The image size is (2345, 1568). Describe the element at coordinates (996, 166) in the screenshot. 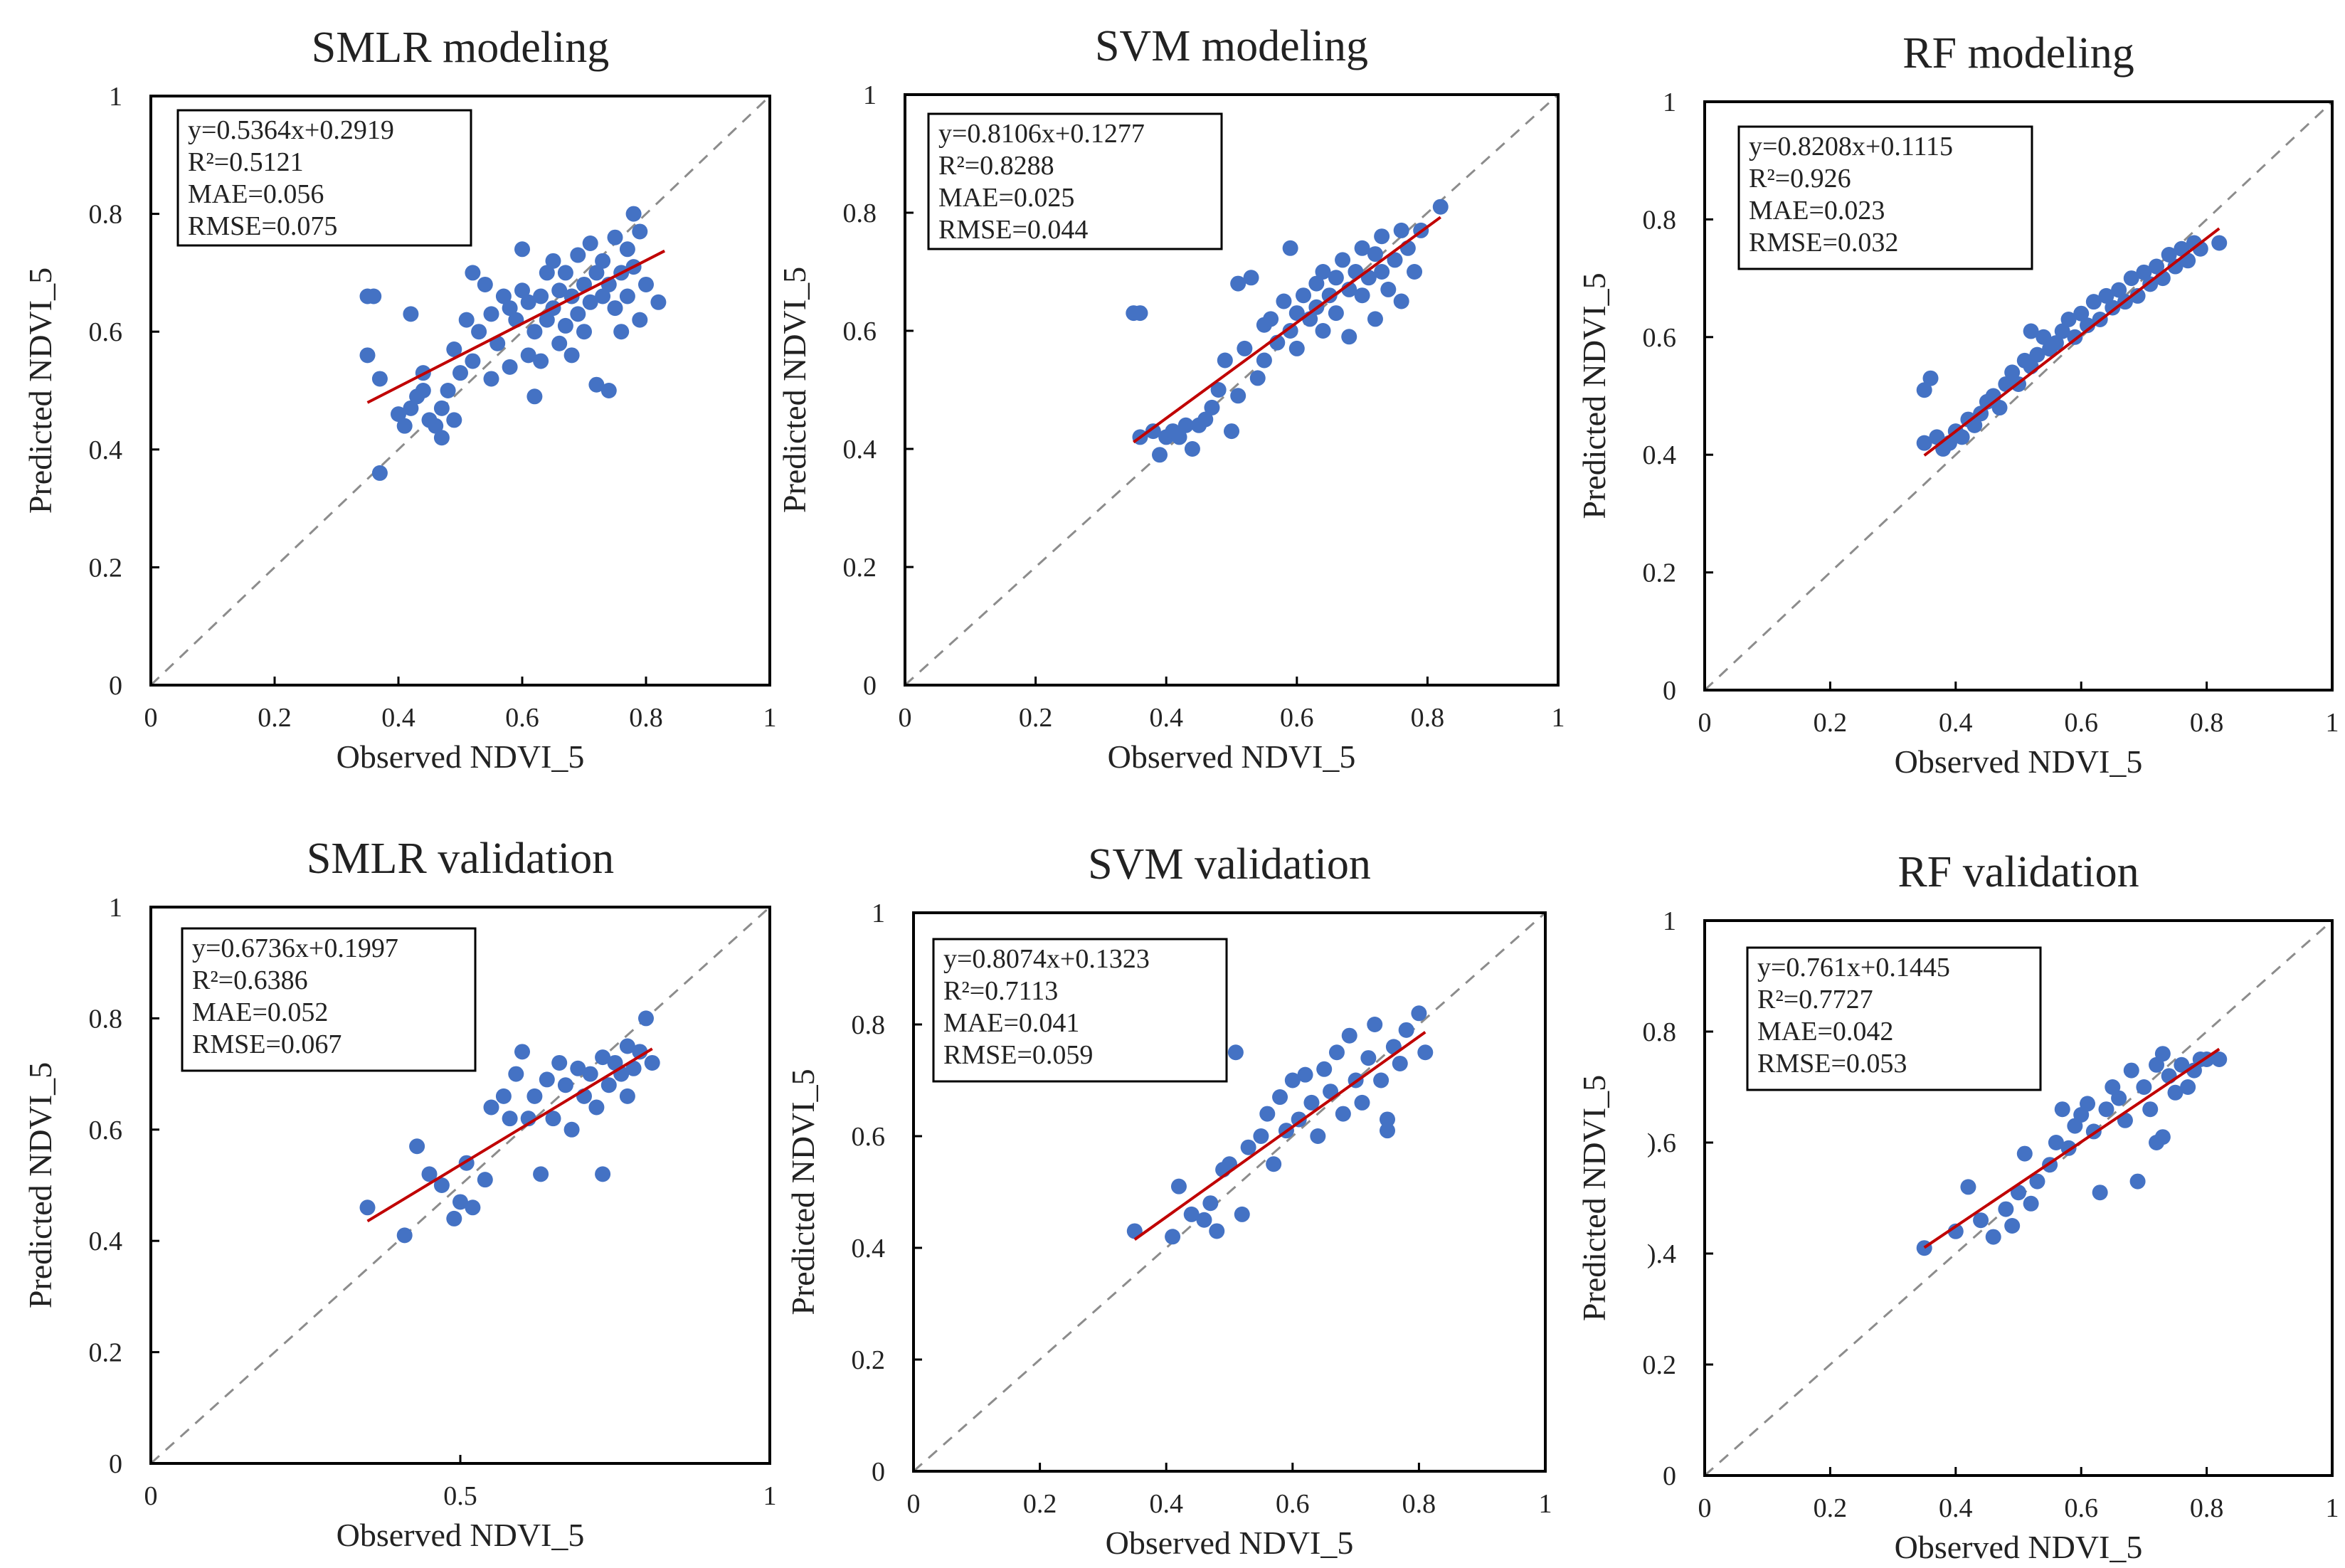

I see `stats-line: R²=0.8288` at that location.